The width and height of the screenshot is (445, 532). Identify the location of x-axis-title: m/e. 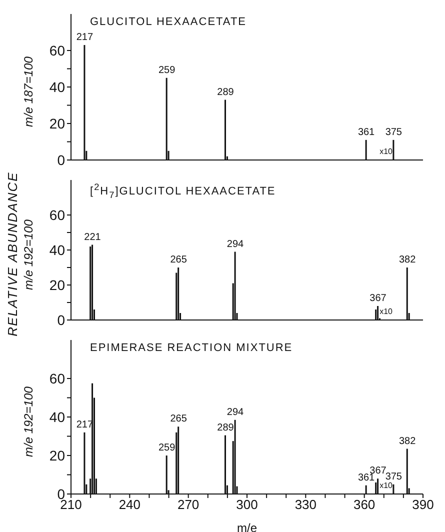
(247, 526).